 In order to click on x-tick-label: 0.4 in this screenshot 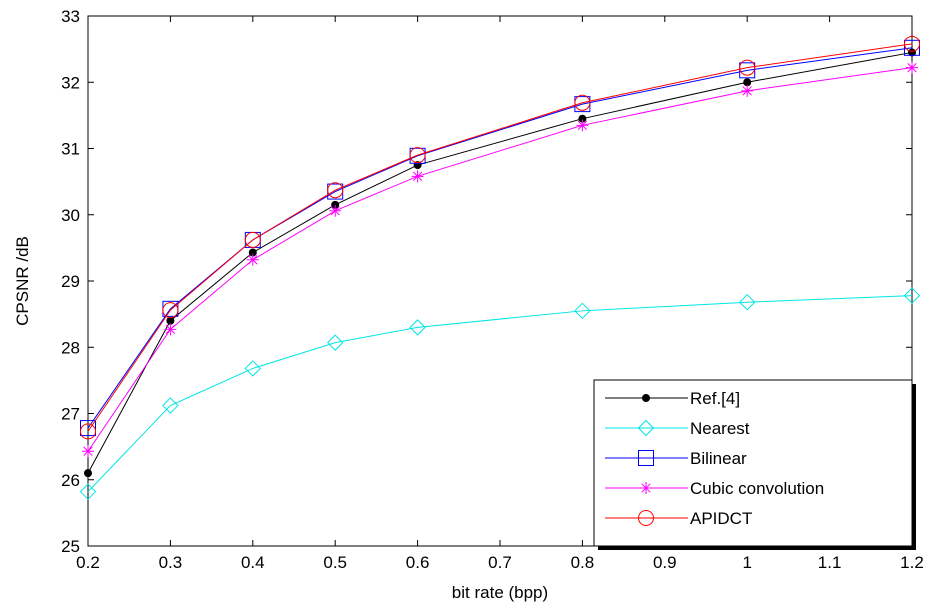, I will do `click(253, 562)`.